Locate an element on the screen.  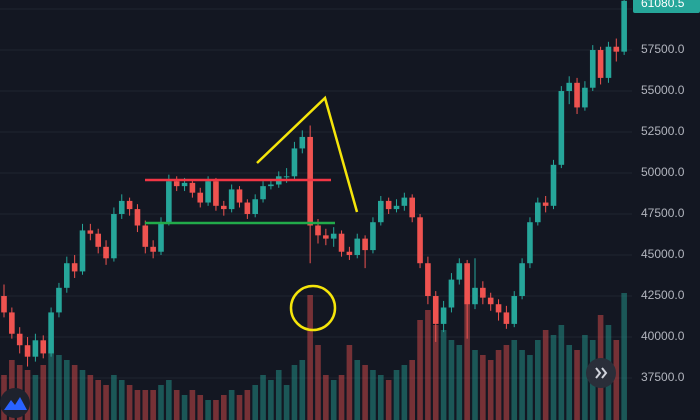
last-price-box is located at coordinates (666, 6).